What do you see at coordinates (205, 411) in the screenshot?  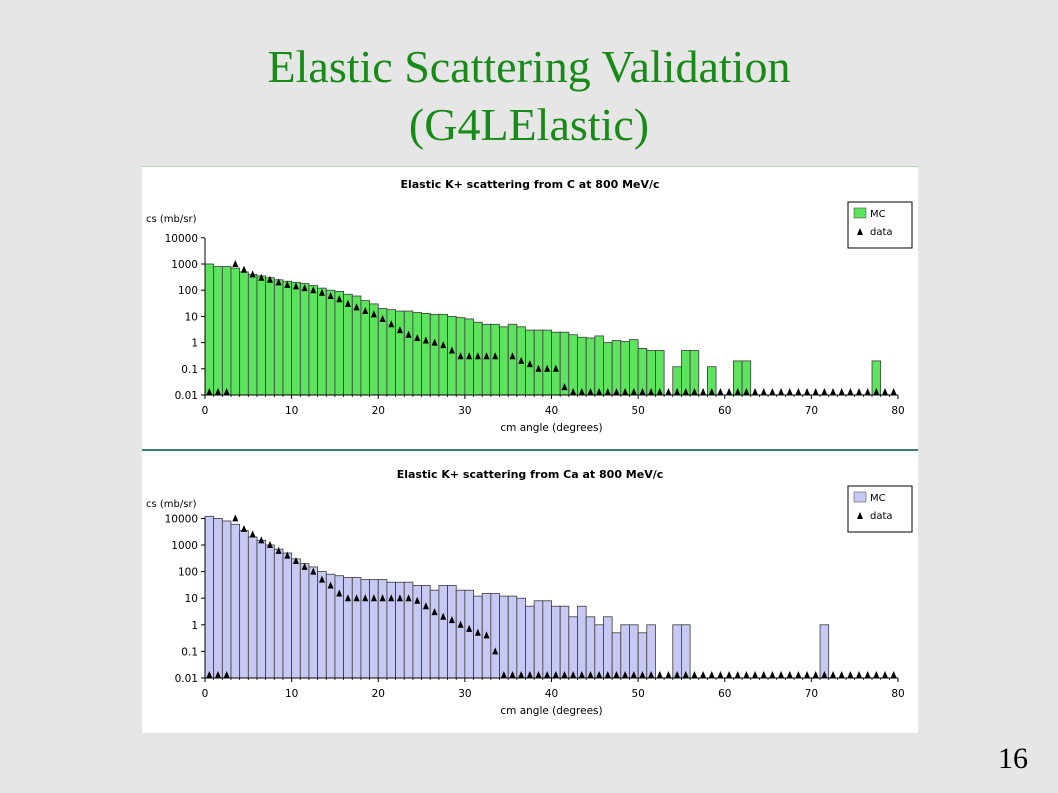 I see `chart-c-x-tick-label: 0` at bounding box center [205, 411].